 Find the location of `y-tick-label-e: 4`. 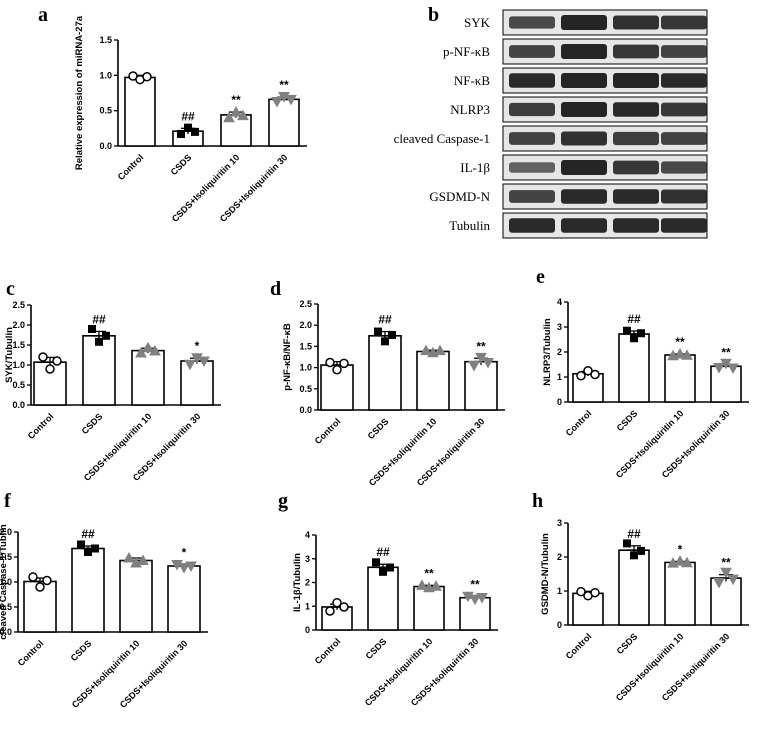

y-tick-label-e: 4 is located at coordinates (559, 302).